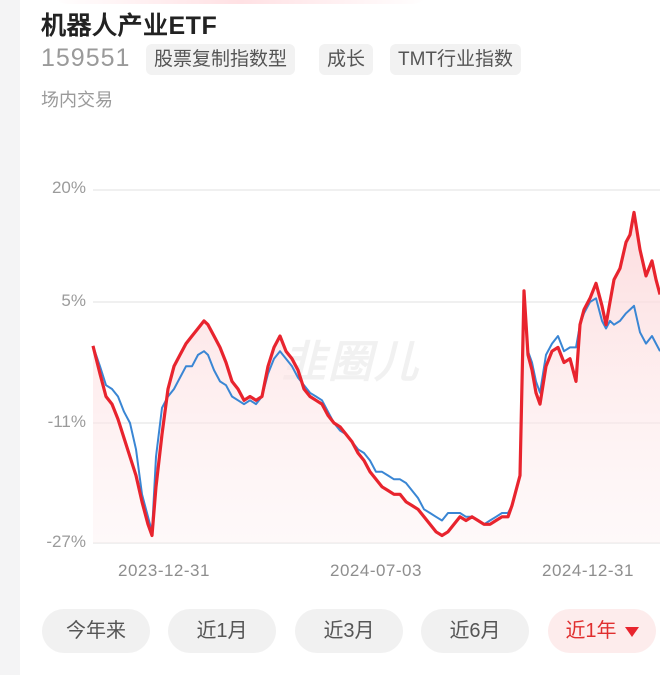  Describe the element at coordinates (86, 58) in the screenshot. I see `fund-code: 159551` at that location.